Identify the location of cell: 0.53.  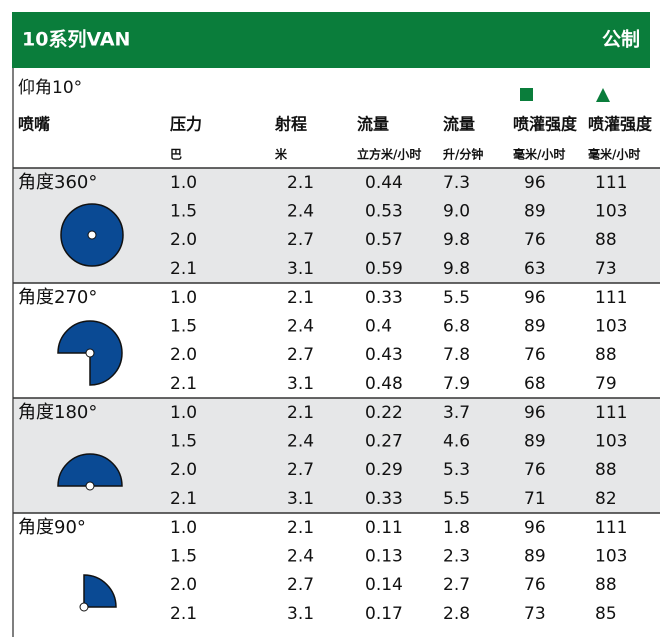
(384, 212).